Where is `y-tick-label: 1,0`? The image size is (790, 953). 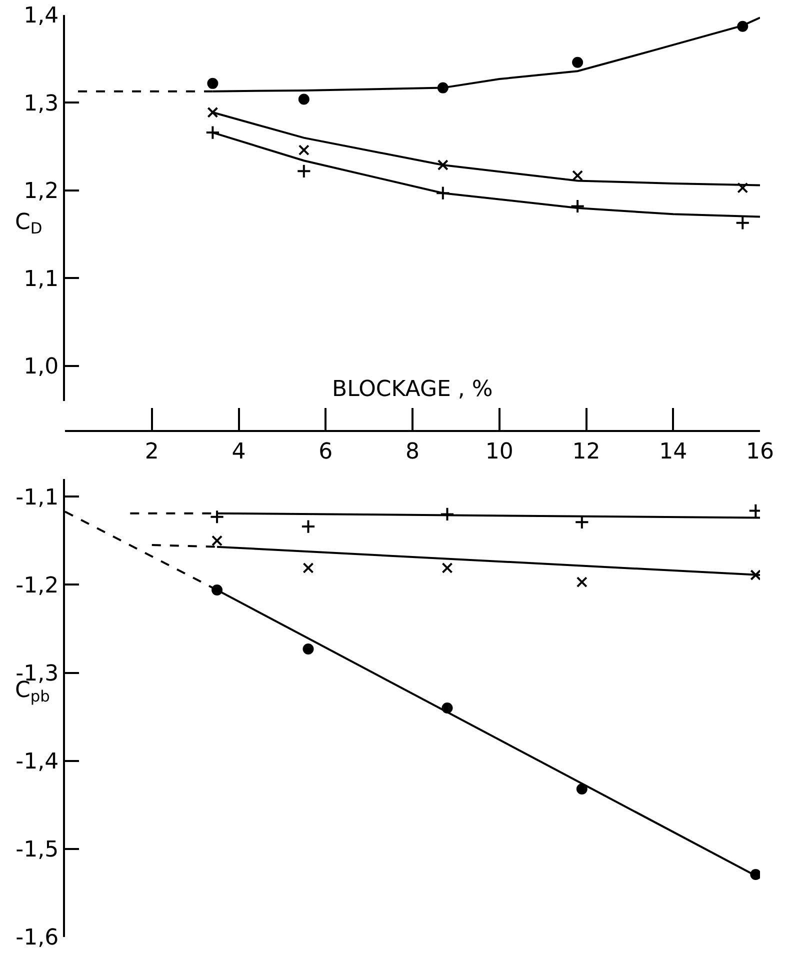 y-tick-label: 1,0 is located at coordinates (41, 367).